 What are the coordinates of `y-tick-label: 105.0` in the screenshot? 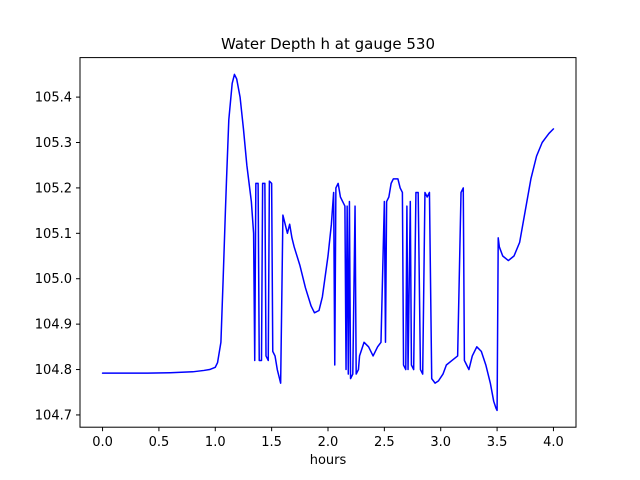 It's located at (53, 279).